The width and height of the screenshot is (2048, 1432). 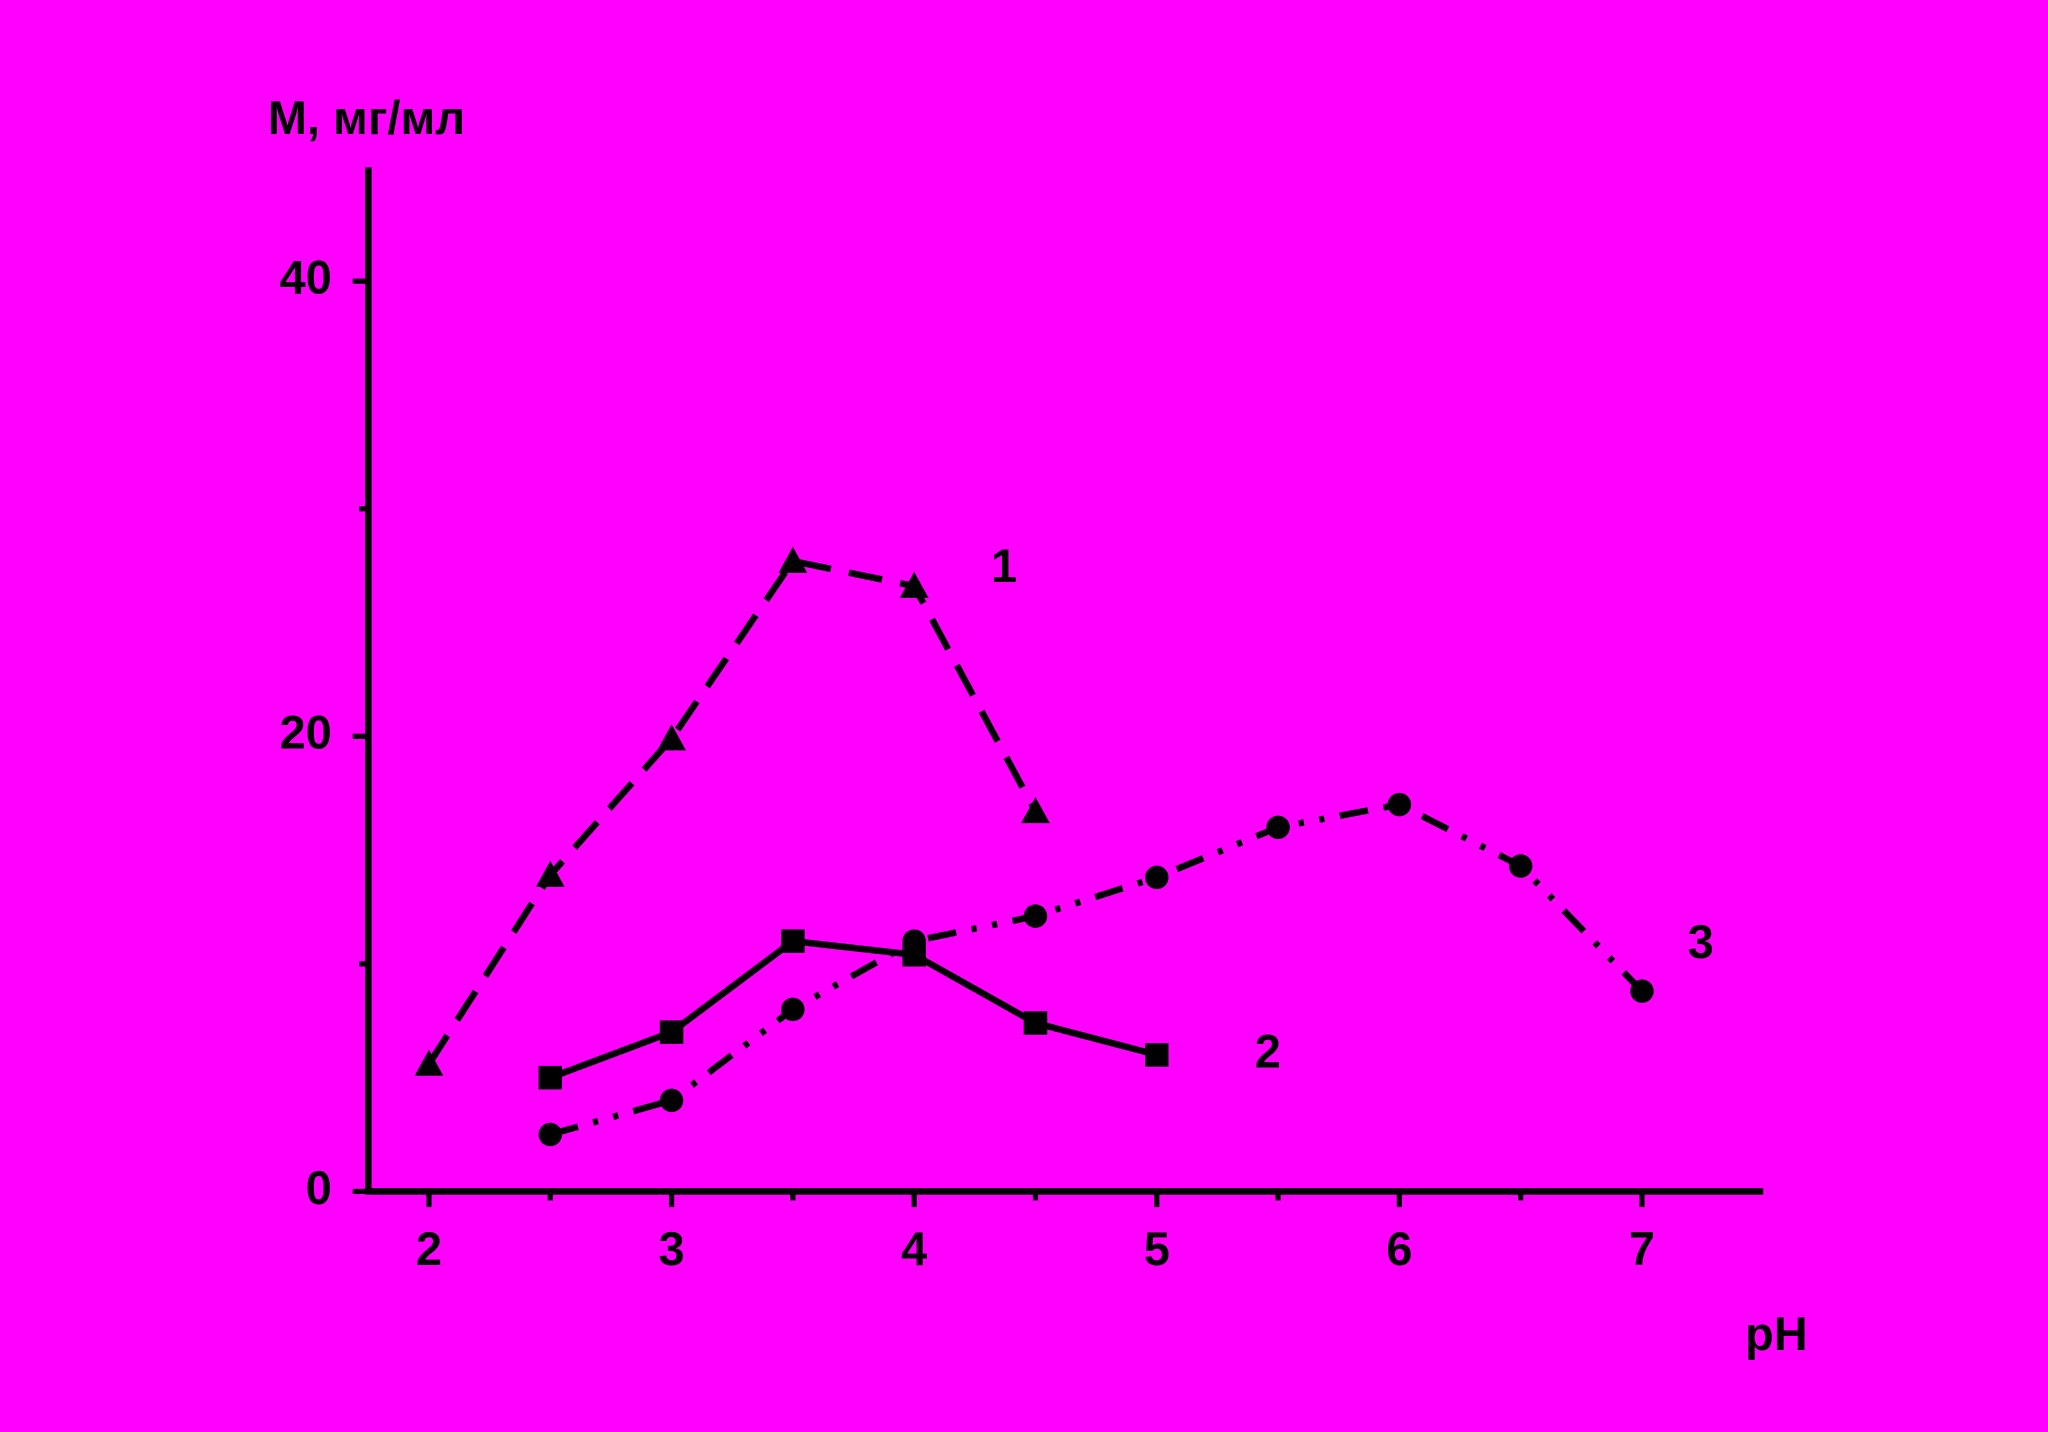 What do you see at coordinates (1642, 1248) in the screenshot?
I see `x-tick-label: 7` at bounding box center [1642, 1248].